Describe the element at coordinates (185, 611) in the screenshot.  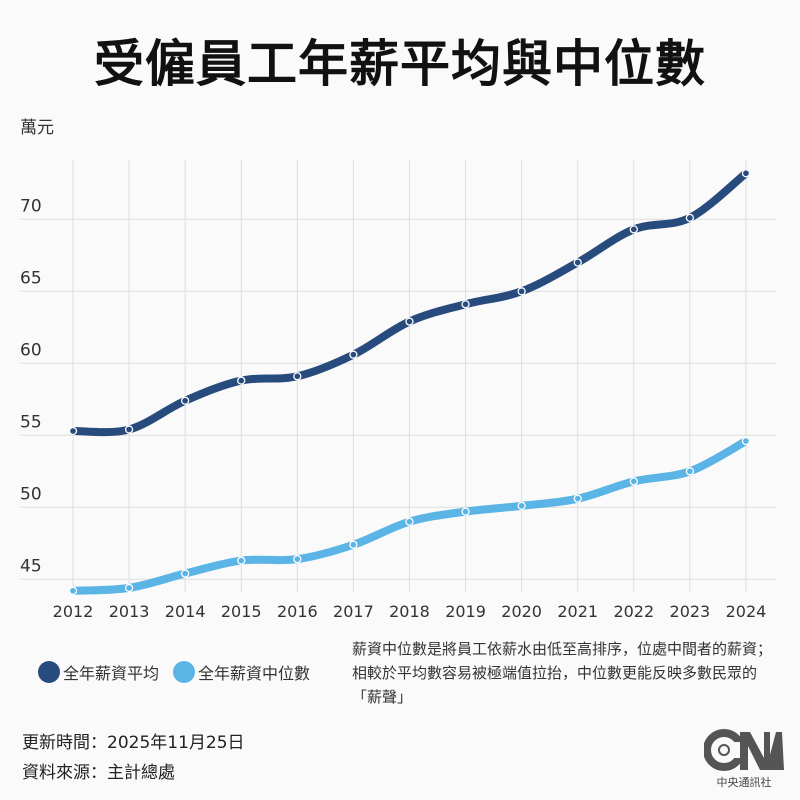
I see `x-tick-label: 2014` at that location.